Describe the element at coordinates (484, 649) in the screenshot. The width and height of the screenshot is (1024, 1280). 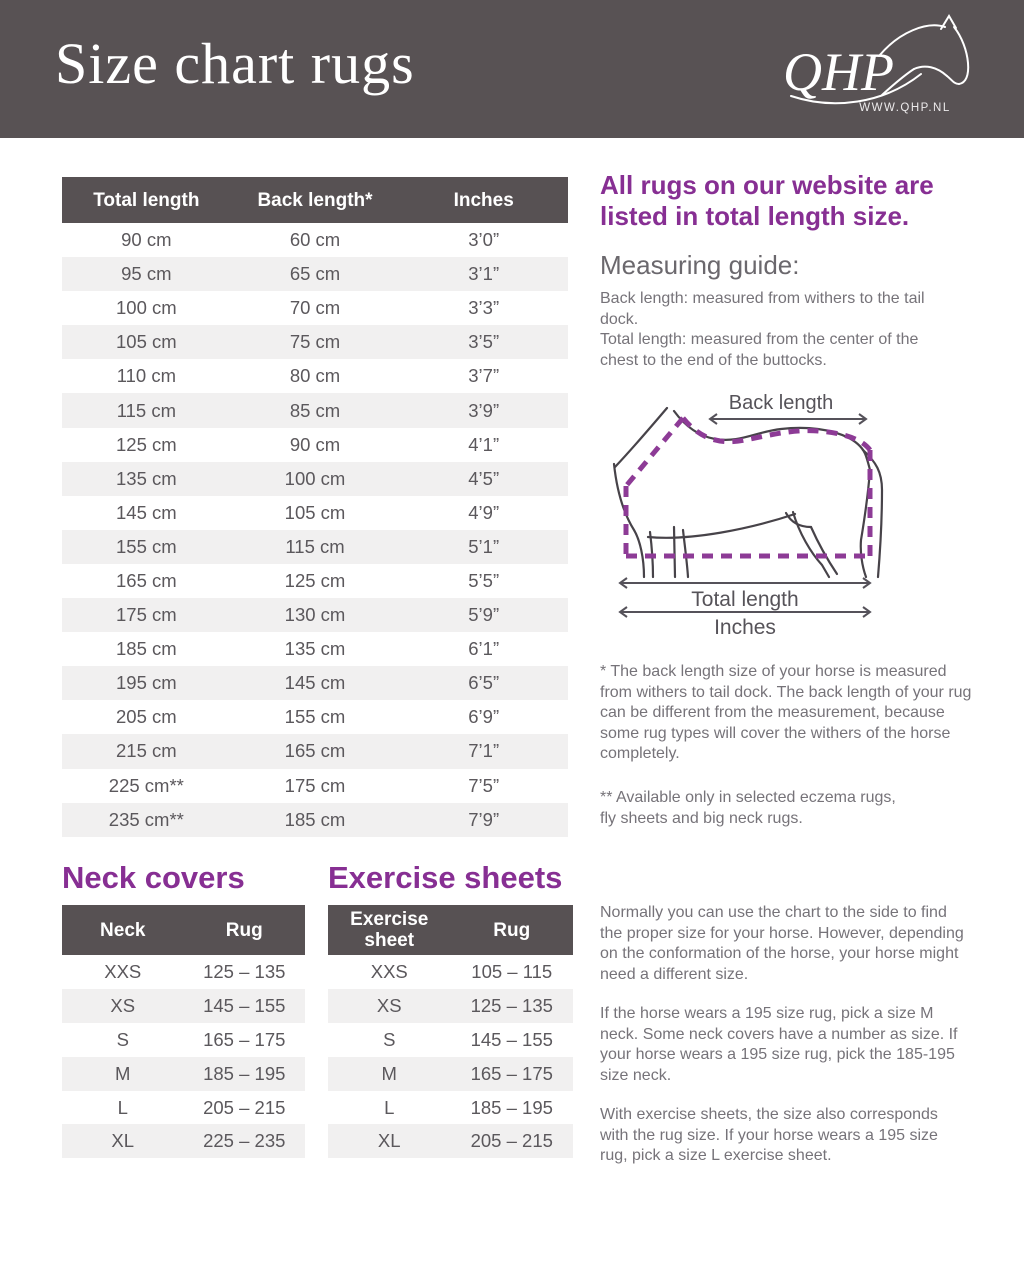
I see `table-cell: 6’1”` at that location.